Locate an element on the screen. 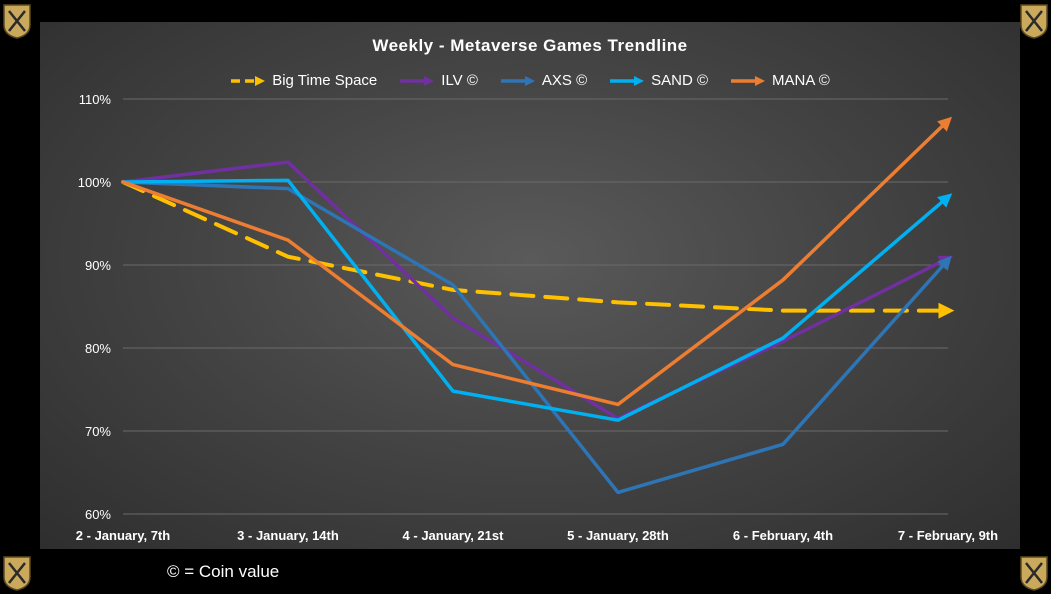  legend-item: Big Time Space is located at coordinates (303, 80).